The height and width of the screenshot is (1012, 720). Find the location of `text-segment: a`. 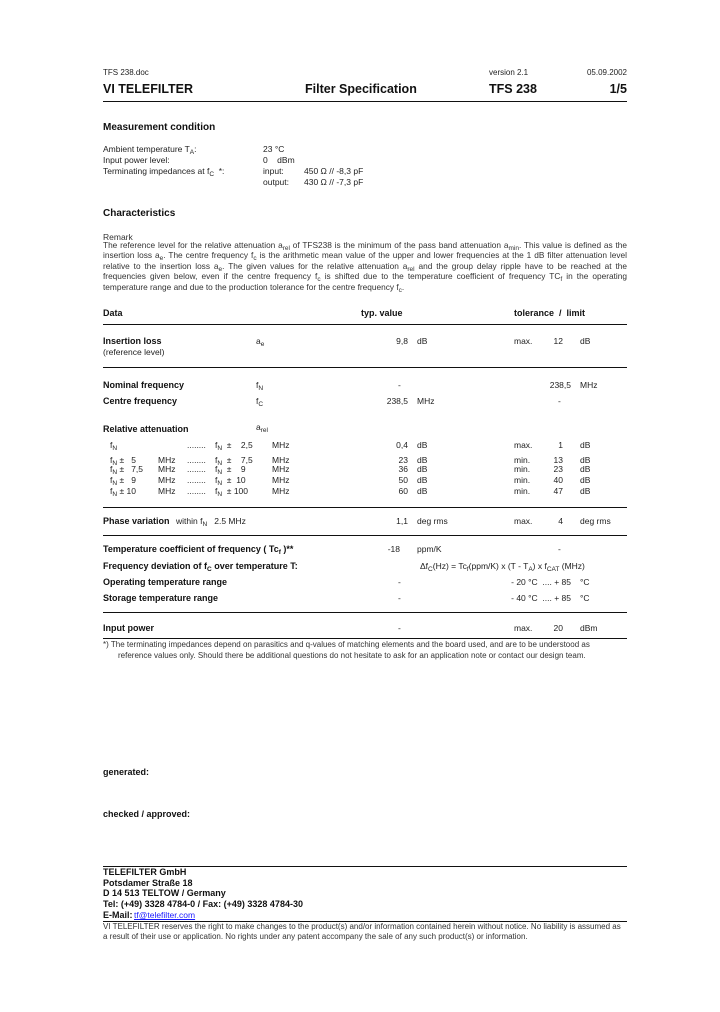

text-segment: a is located at coordinates (258, 427).